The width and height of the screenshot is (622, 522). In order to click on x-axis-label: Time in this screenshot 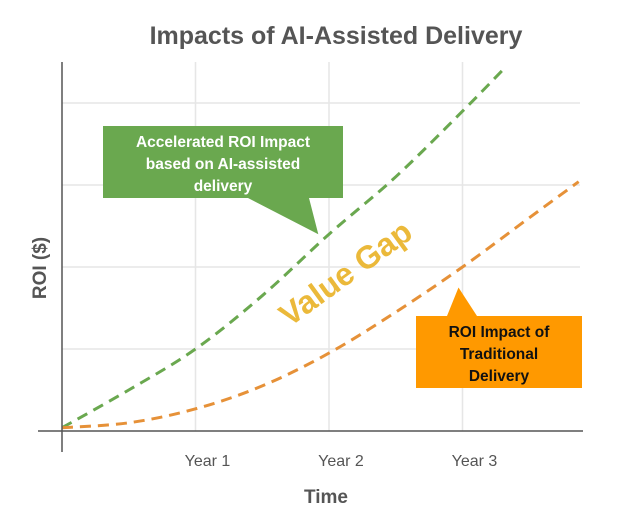, I will do `click(326, 497)`.